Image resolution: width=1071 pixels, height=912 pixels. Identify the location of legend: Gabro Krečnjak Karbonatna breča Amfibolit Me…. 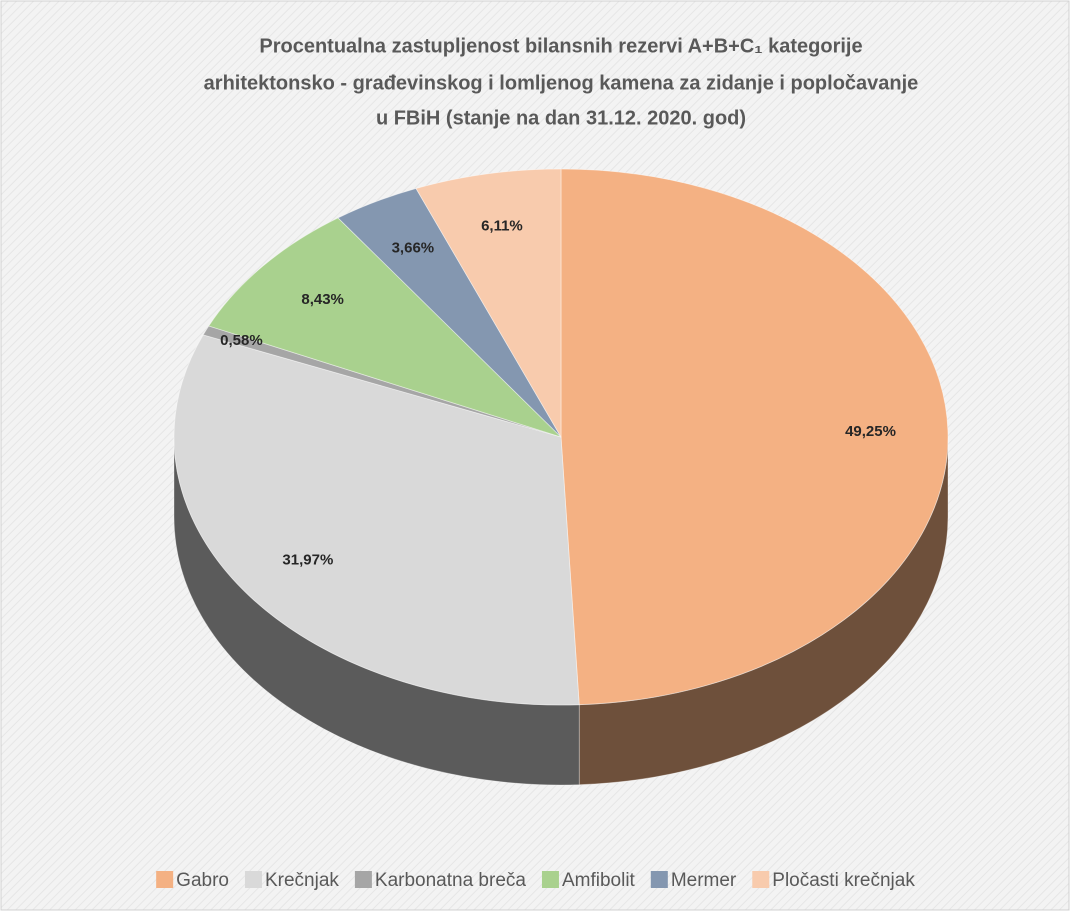
(535, 880).